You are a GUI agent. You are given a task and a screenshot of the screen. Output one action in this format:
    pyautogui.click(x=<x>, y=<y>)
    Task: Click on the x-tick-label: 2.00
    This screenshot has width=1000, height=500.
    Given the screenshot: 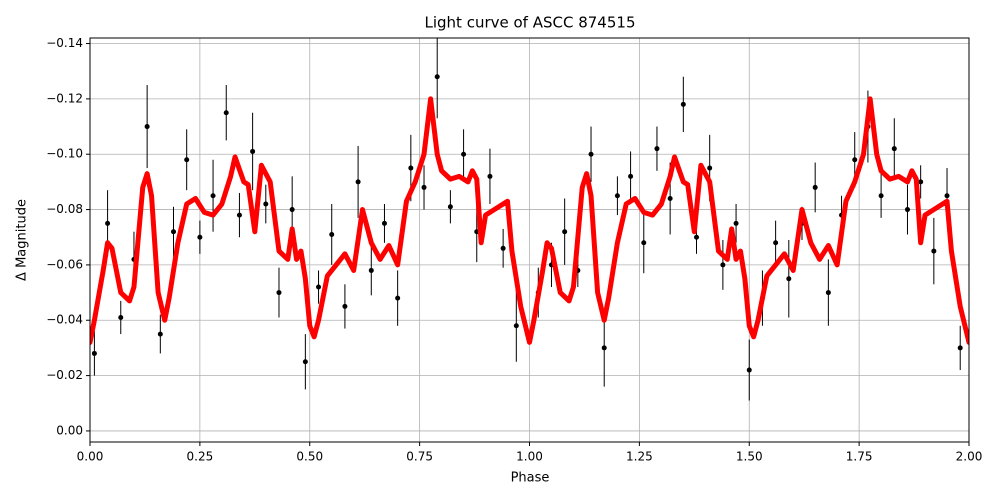 What is the action you would take?
    pyautogui.click(x=969, y=457)
    